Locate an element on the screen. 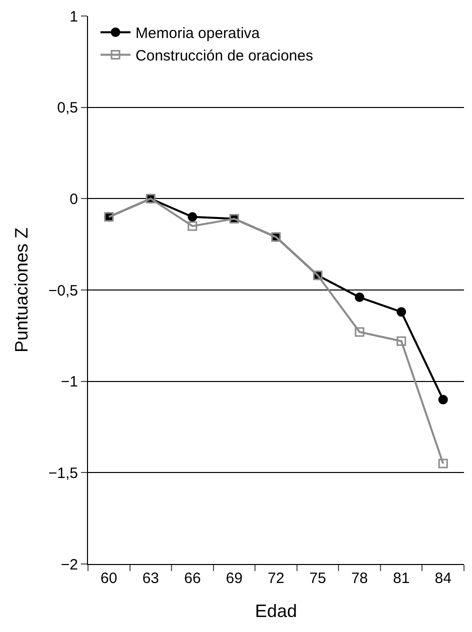  x-tick-label: 84 is located at coordinates (443, 578).